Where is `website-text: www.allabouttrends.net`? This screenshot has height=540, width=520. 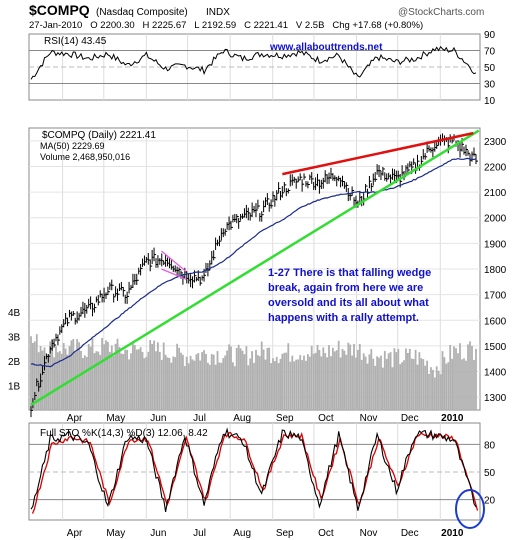 website-text: www.allabouttrends.net is located at coordinates (326, 47).